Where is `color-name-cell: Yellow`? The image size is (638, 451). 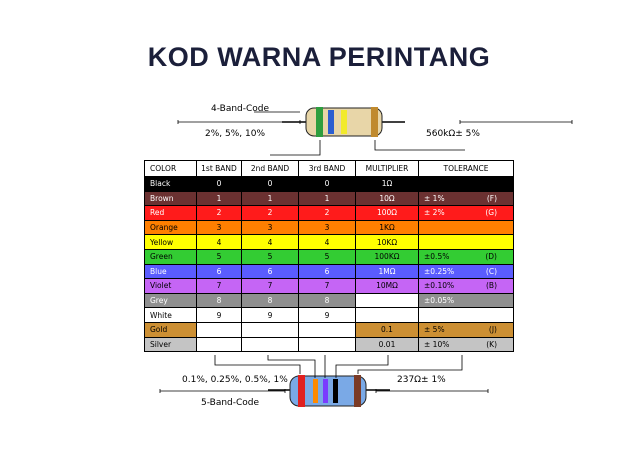
color-name-cell: Yellow is located at coordinates (170, 242).